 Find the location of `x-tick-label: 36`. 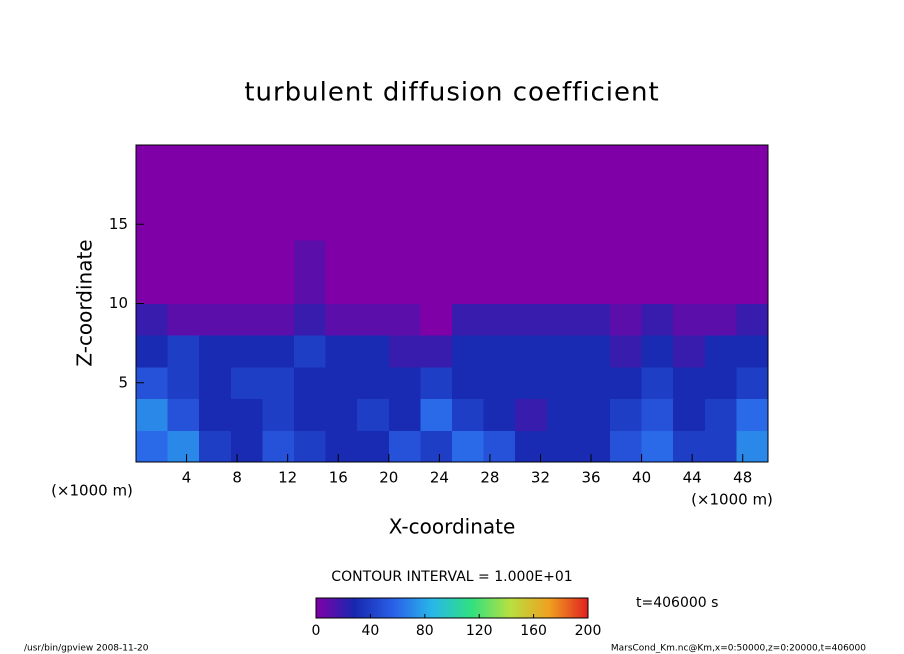

x-tick-label: 36 is located at coordinates (590, 478).